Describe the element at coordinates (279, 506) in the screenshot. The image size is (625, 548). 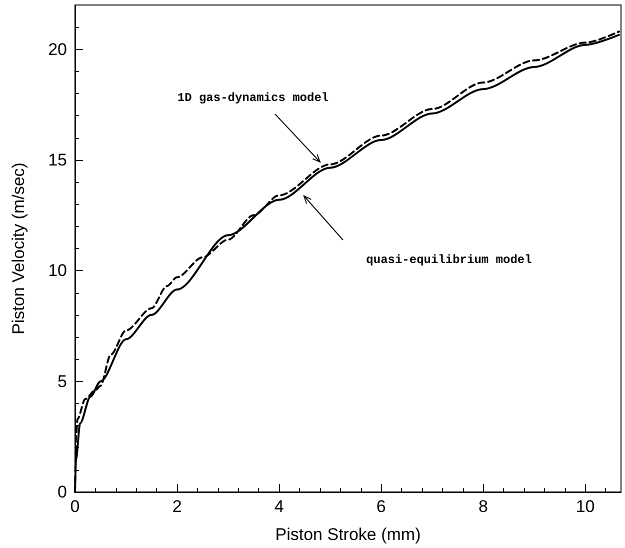
I see `x-tick-label: 4` at that location.